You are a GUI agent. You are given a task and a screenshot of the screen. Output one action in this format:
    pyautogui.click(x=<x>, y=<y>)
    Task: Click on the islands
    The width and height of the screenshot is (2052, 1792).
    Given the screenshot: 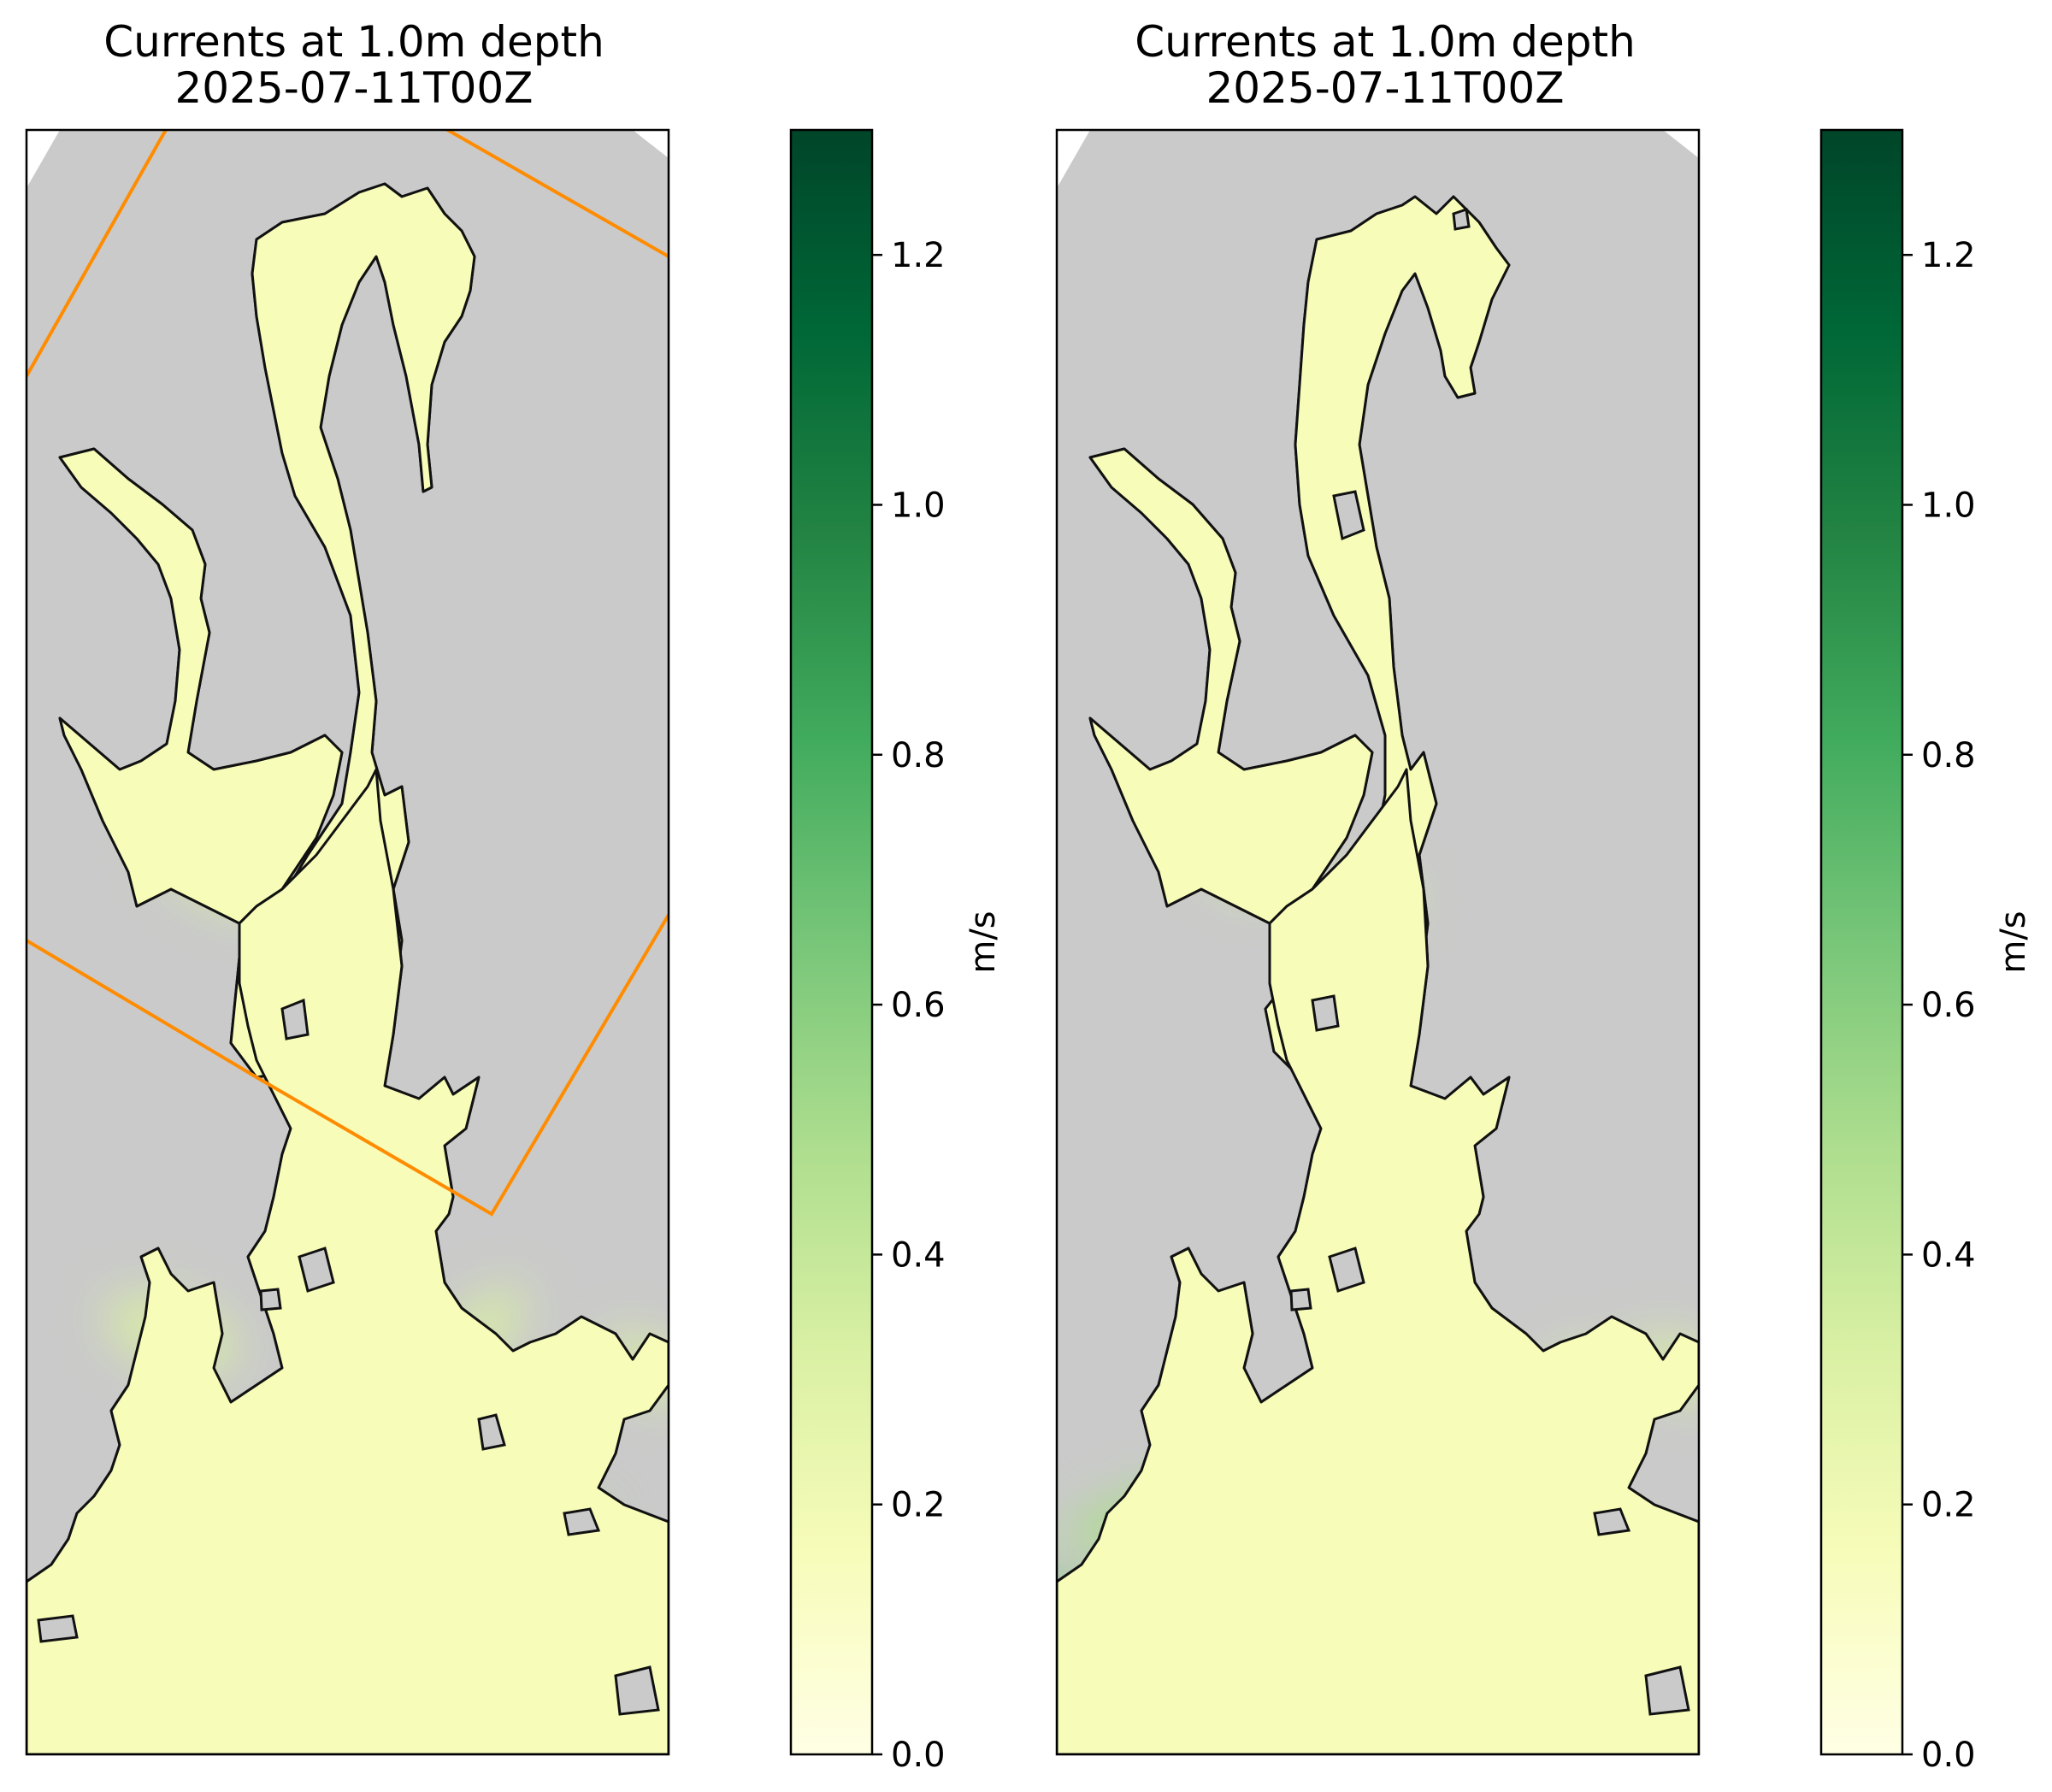 What is the action you would take?
    pyautogui.click(x=348, y=1357)
    